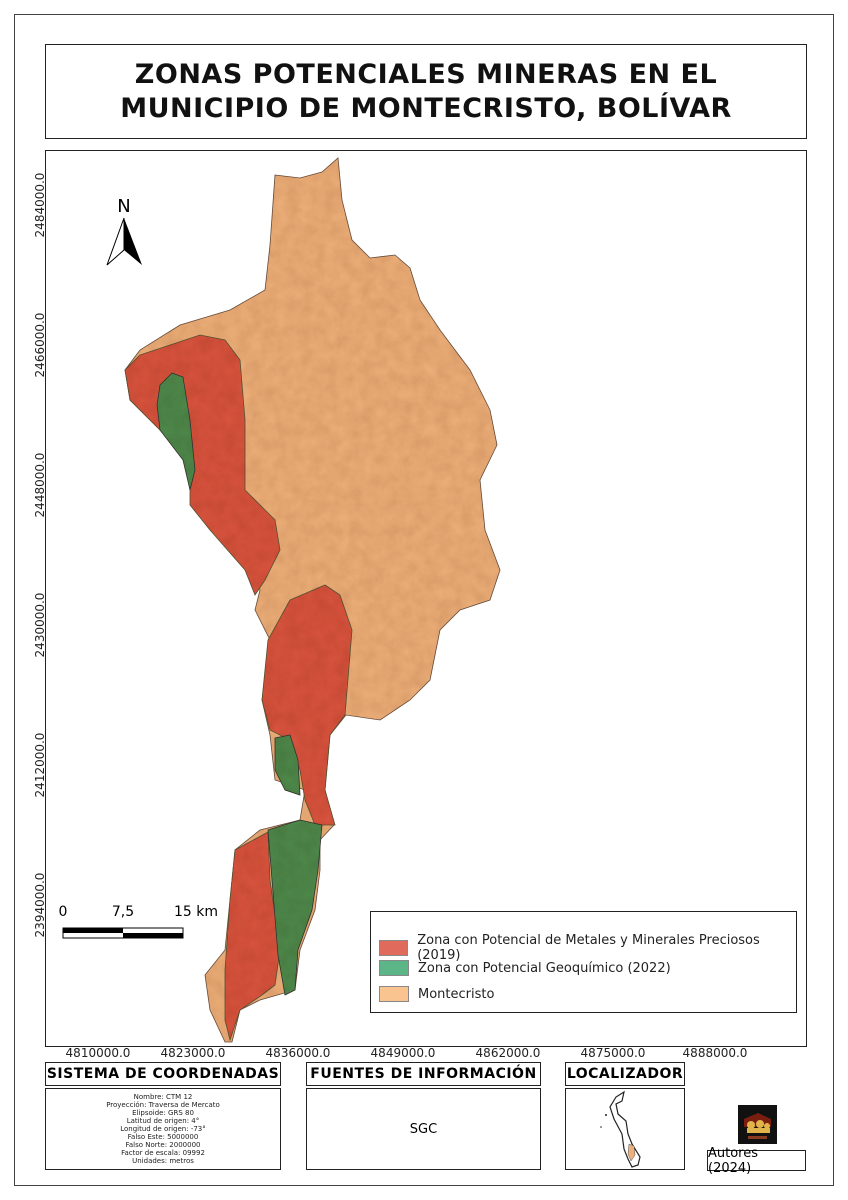 This screenshot has width=848, height=1200. What do you see at coordinates (175, 431) in the screenshot?
I see `geoquimico-zone-north` at bounding box center [175, 431].